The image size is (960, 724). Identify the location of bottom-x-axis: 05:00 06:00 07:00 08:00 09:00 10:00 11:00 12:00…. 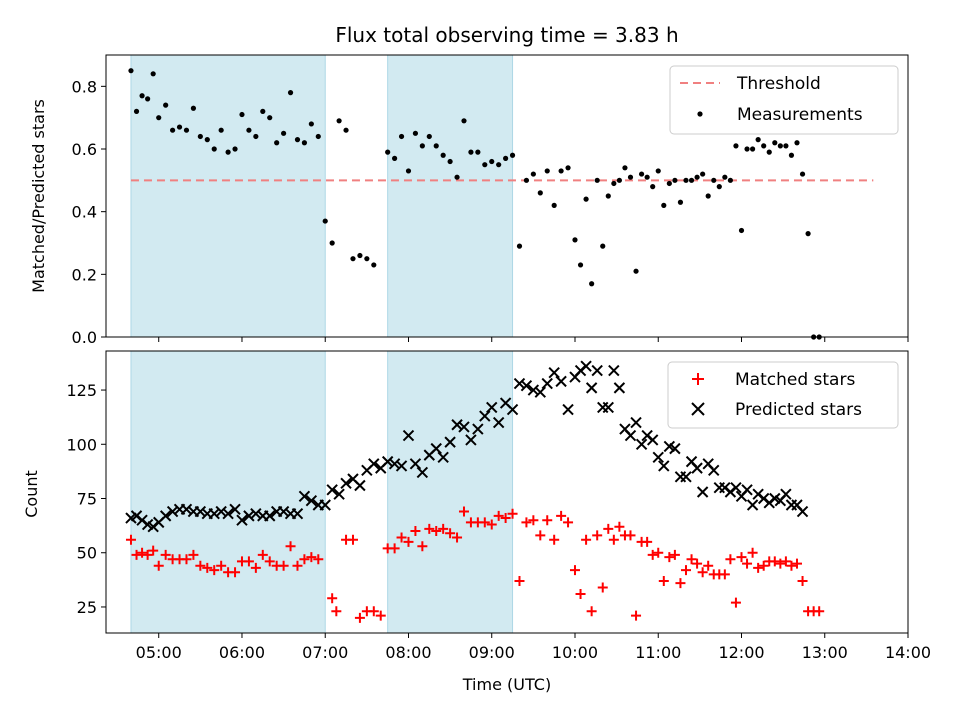
(533, 647).